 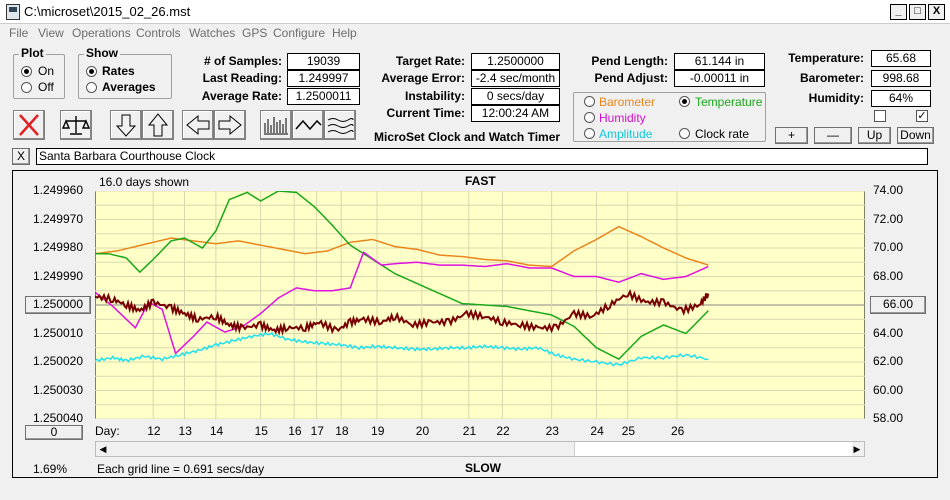 What do you see at coordinates (622, 118) in the screenshot?
I see `humidity-option-label: Humidity` at bounding box center [622, 118].